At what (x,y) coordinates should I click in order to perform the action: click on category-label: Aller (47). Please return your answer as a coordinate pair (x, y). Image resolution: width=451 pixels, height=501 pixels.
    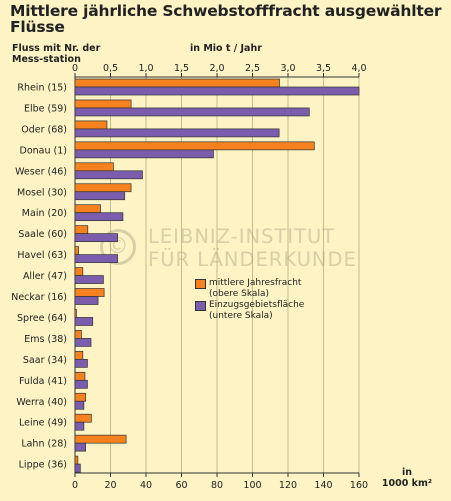
    Looking at the image, I should click on (45, 276).